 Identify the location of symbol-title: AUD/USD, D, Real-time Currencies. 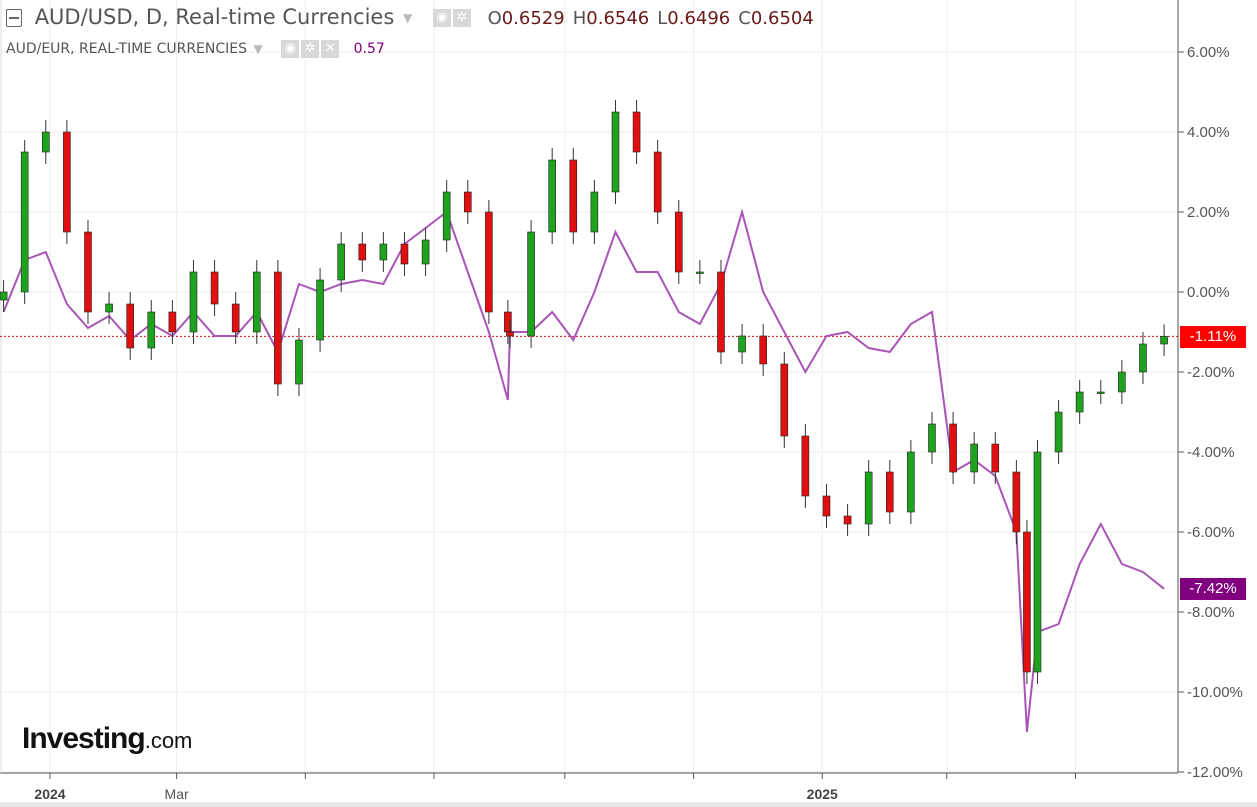
(214, 17).